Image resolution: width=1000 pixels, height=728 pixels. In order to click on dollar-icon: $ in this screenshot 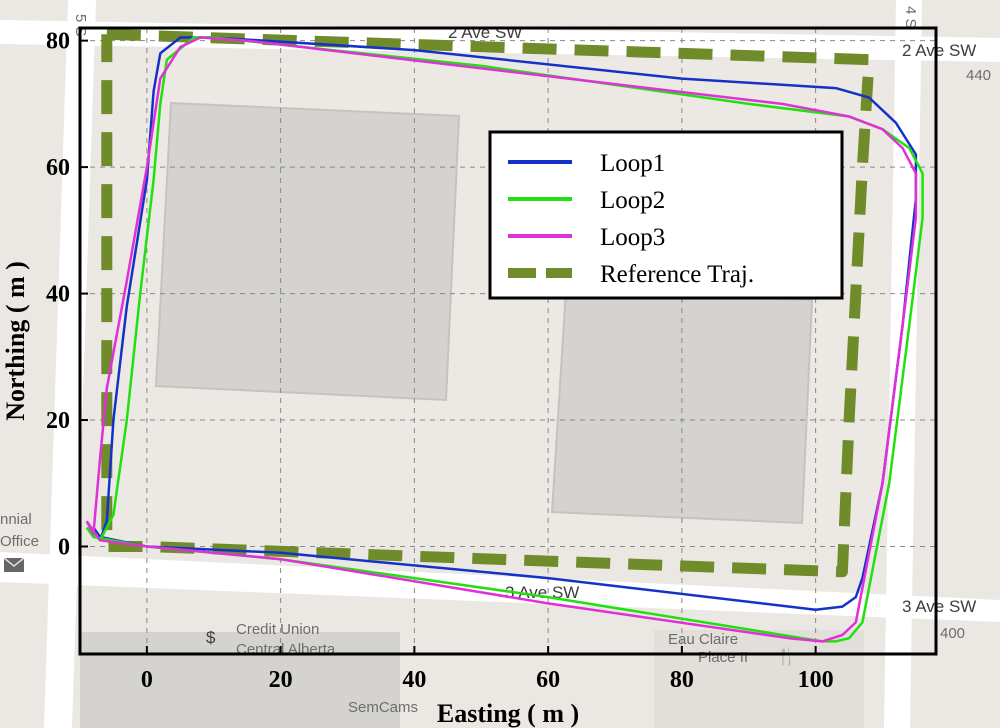, I will do `click(211, 637)`.